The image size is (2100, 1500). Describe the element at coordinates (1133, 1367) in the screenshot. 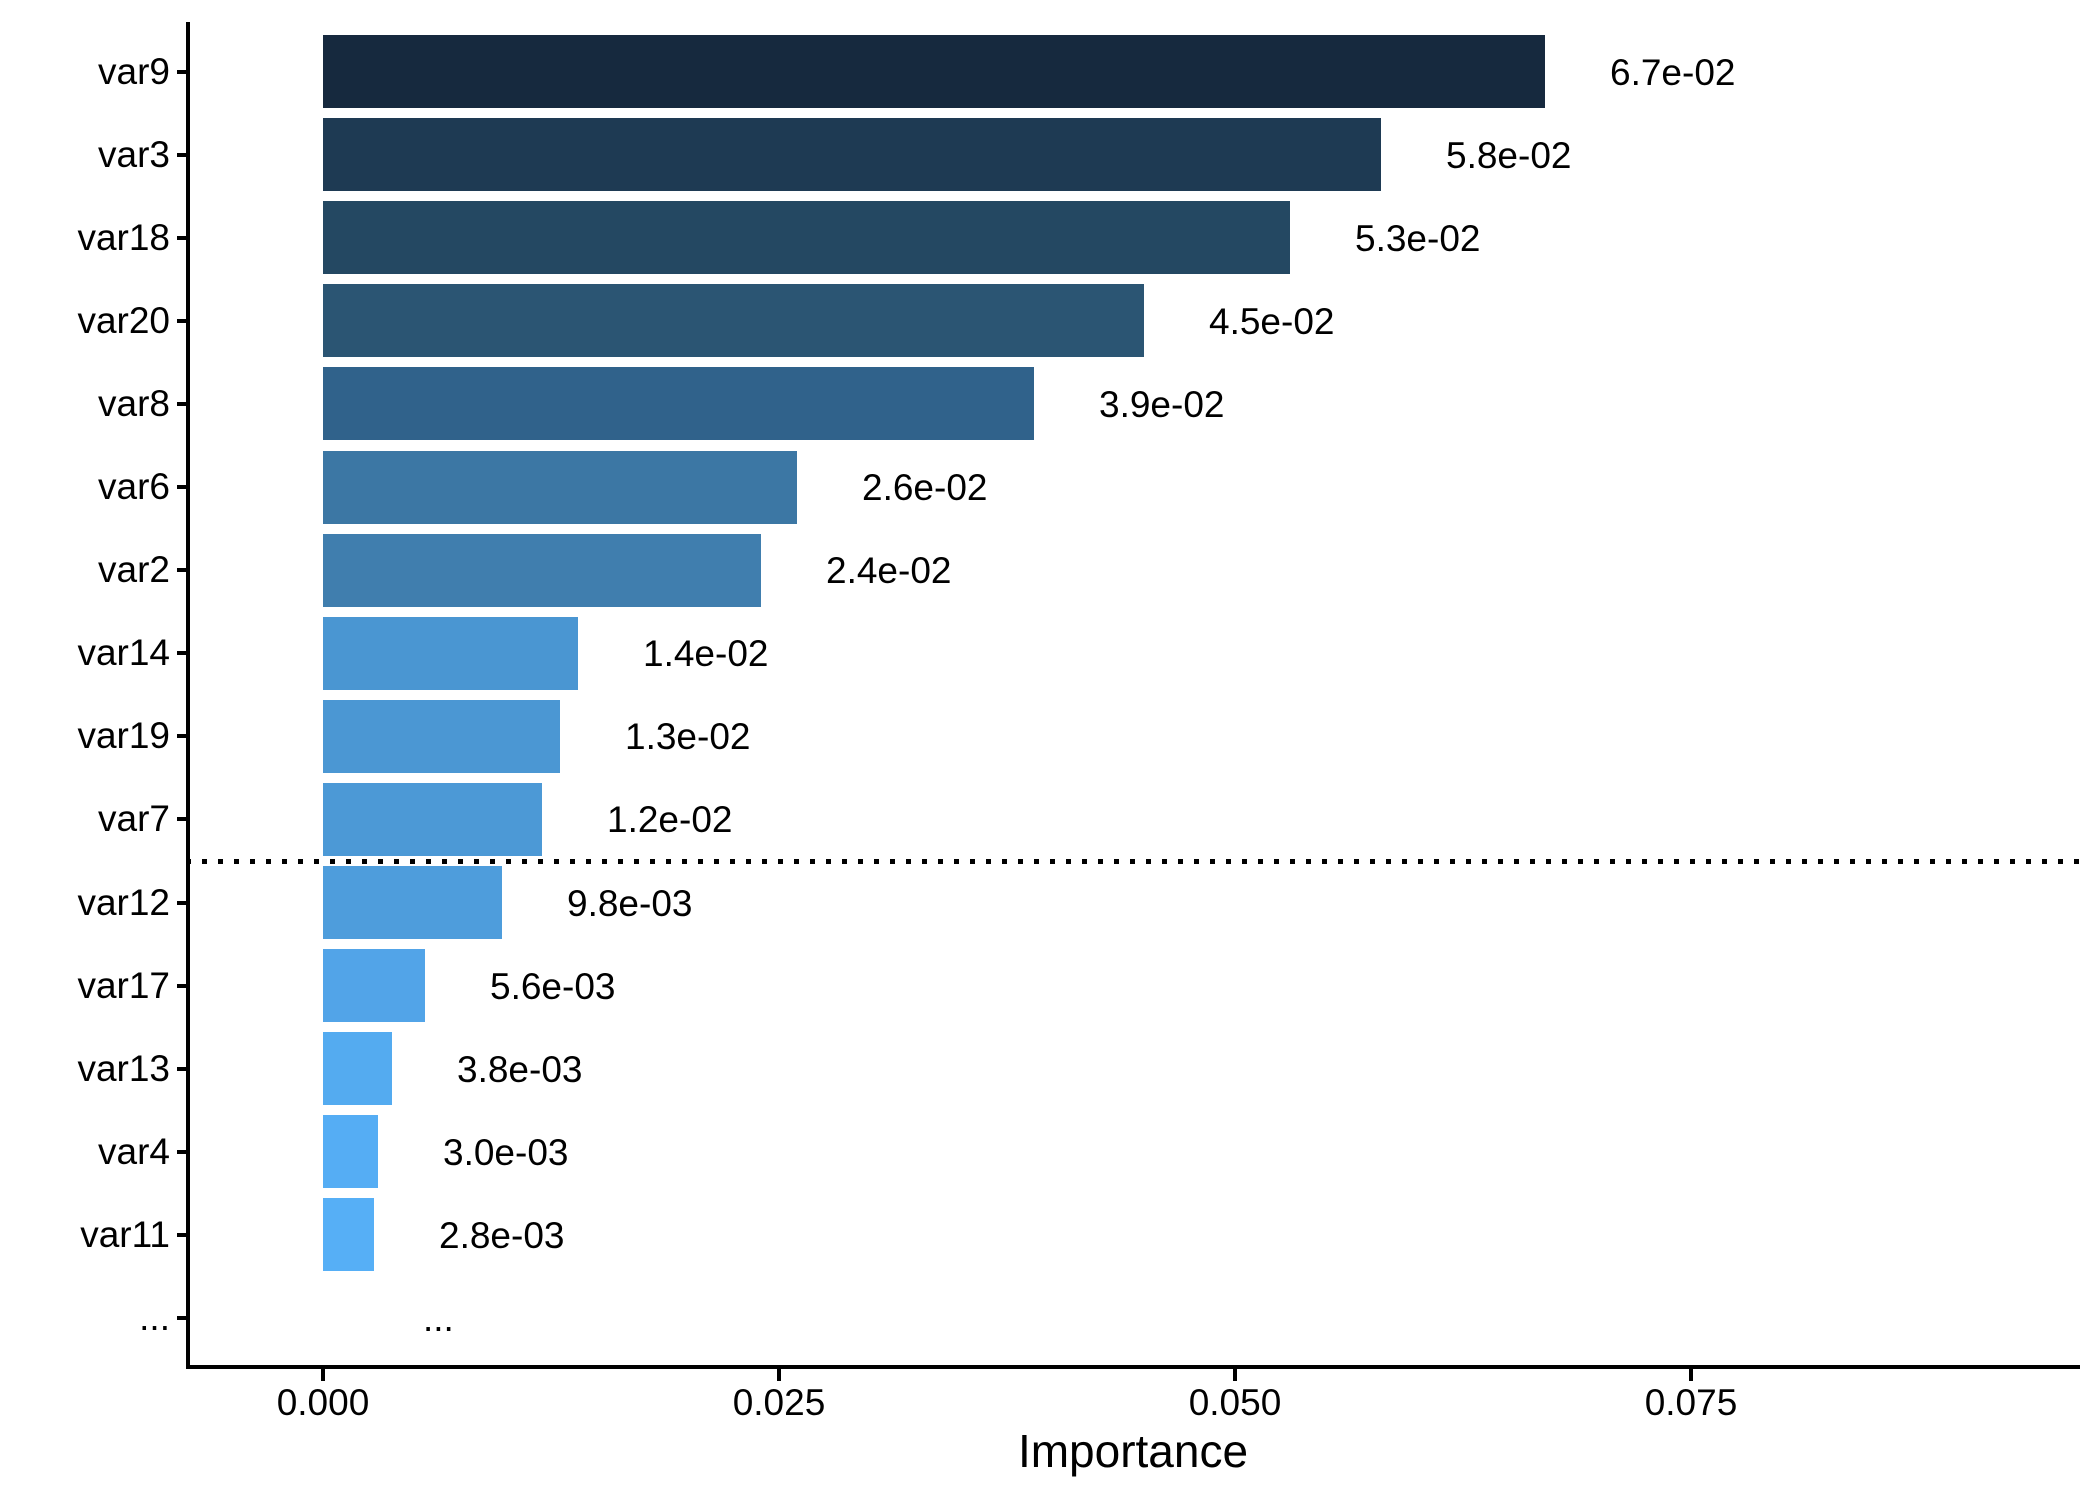

I see `x-axis-line` at that location.